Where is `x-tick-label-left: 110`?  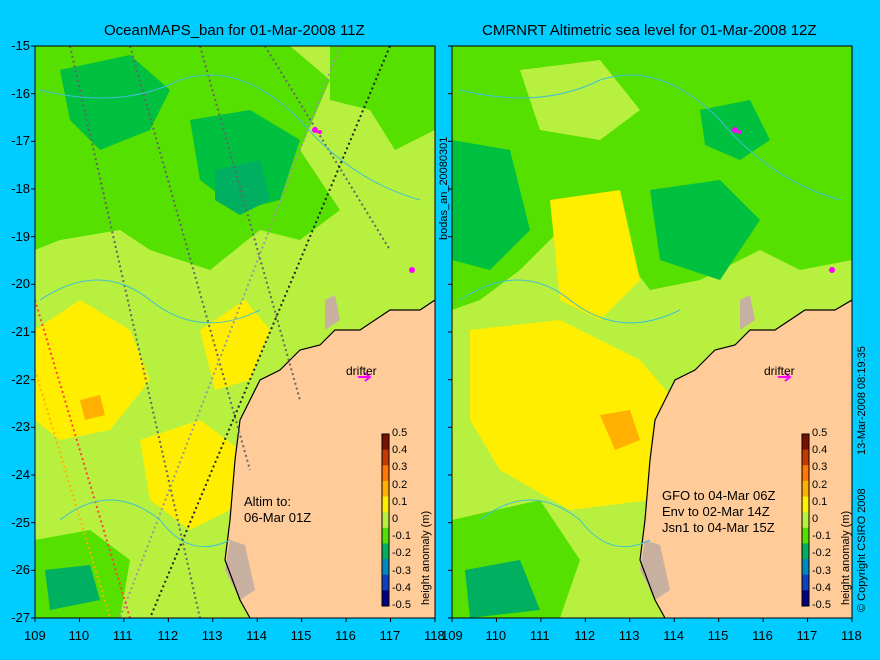
x-tick-label-left: 110 is located at coordinates (79, 635).